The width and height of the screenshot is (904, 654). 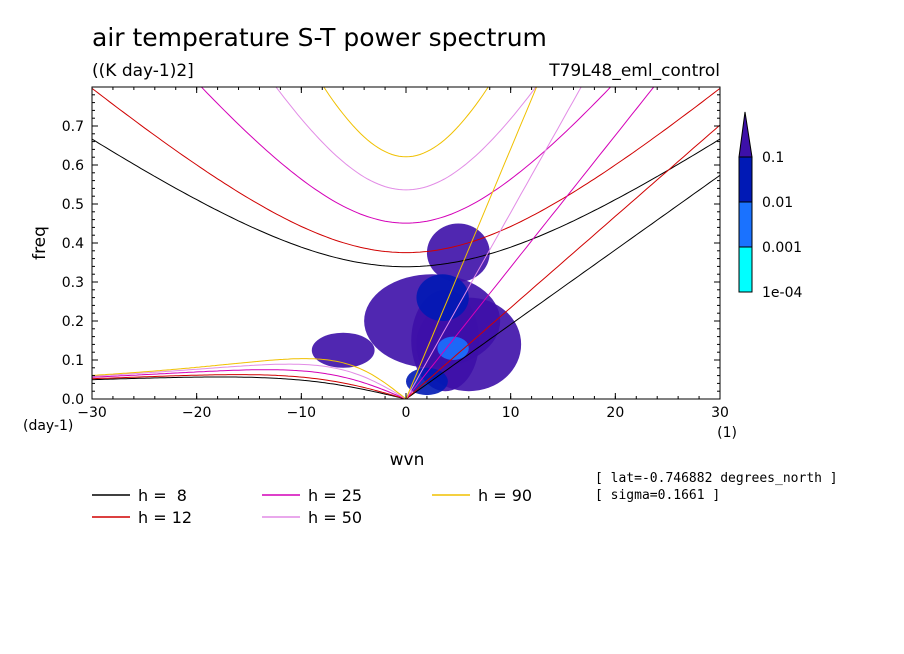 What do you see at coordinates (745, 224) in the screenshot?
I see `colorbar-bin-0.001` at bounding box center [745, 224].